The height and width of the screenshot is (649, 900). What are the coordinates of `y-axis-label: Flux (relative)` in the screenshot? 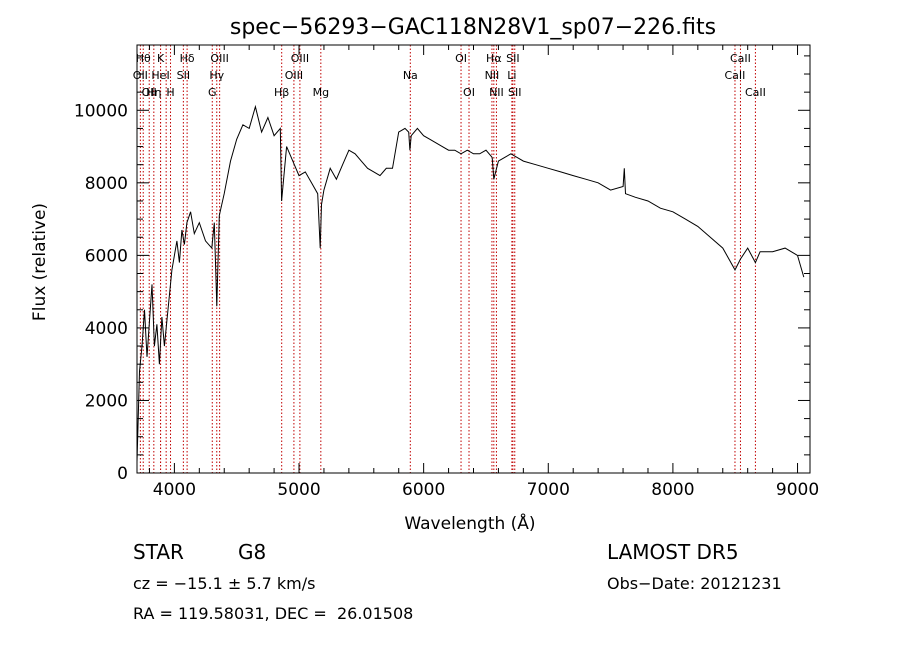 It's located at (40, 262).